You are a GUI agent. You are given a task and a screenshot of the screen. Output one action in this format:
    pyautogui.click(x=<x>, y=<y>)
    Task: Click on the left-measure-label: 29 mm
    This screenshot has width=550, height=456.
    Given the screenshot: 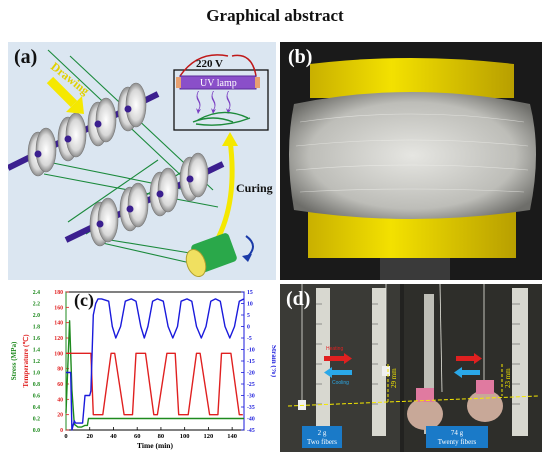 What is the action you would take?
    pyautogui.click(x=394, y=378)
    